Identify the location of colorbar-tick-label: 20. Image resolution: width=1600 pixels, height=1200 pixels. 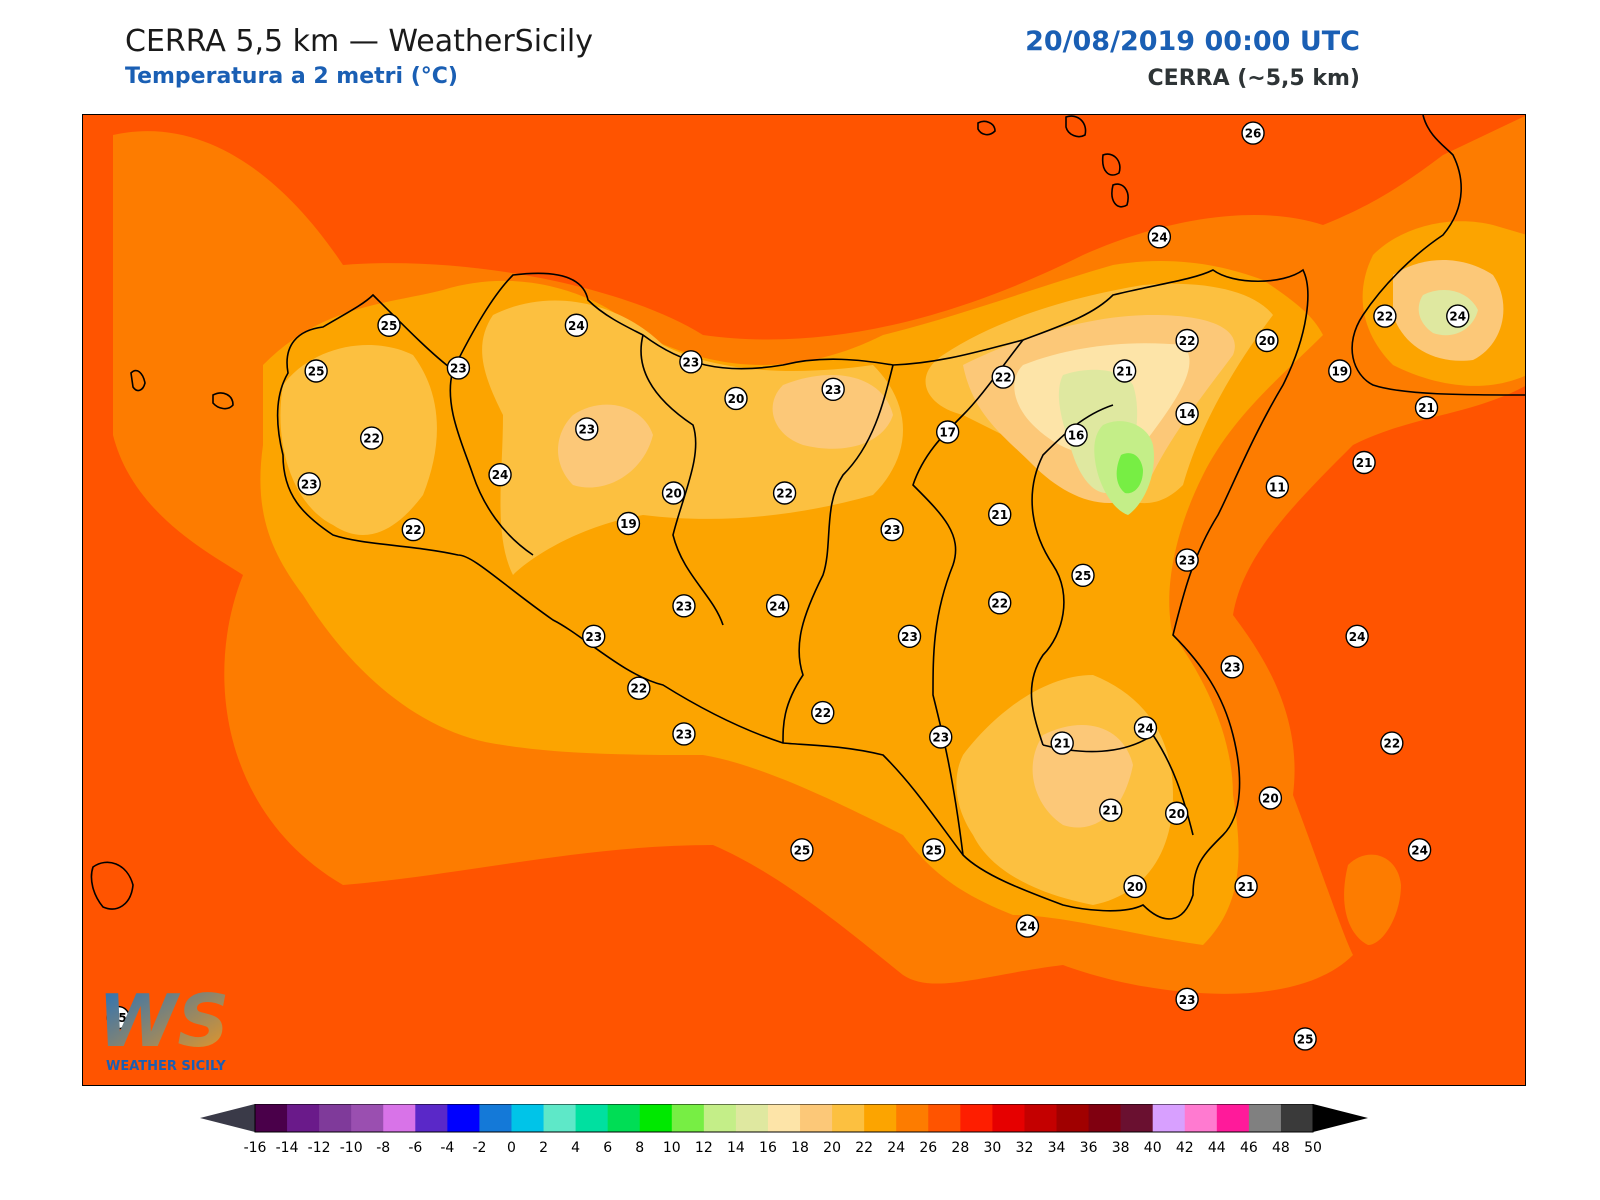
(832, 1148).